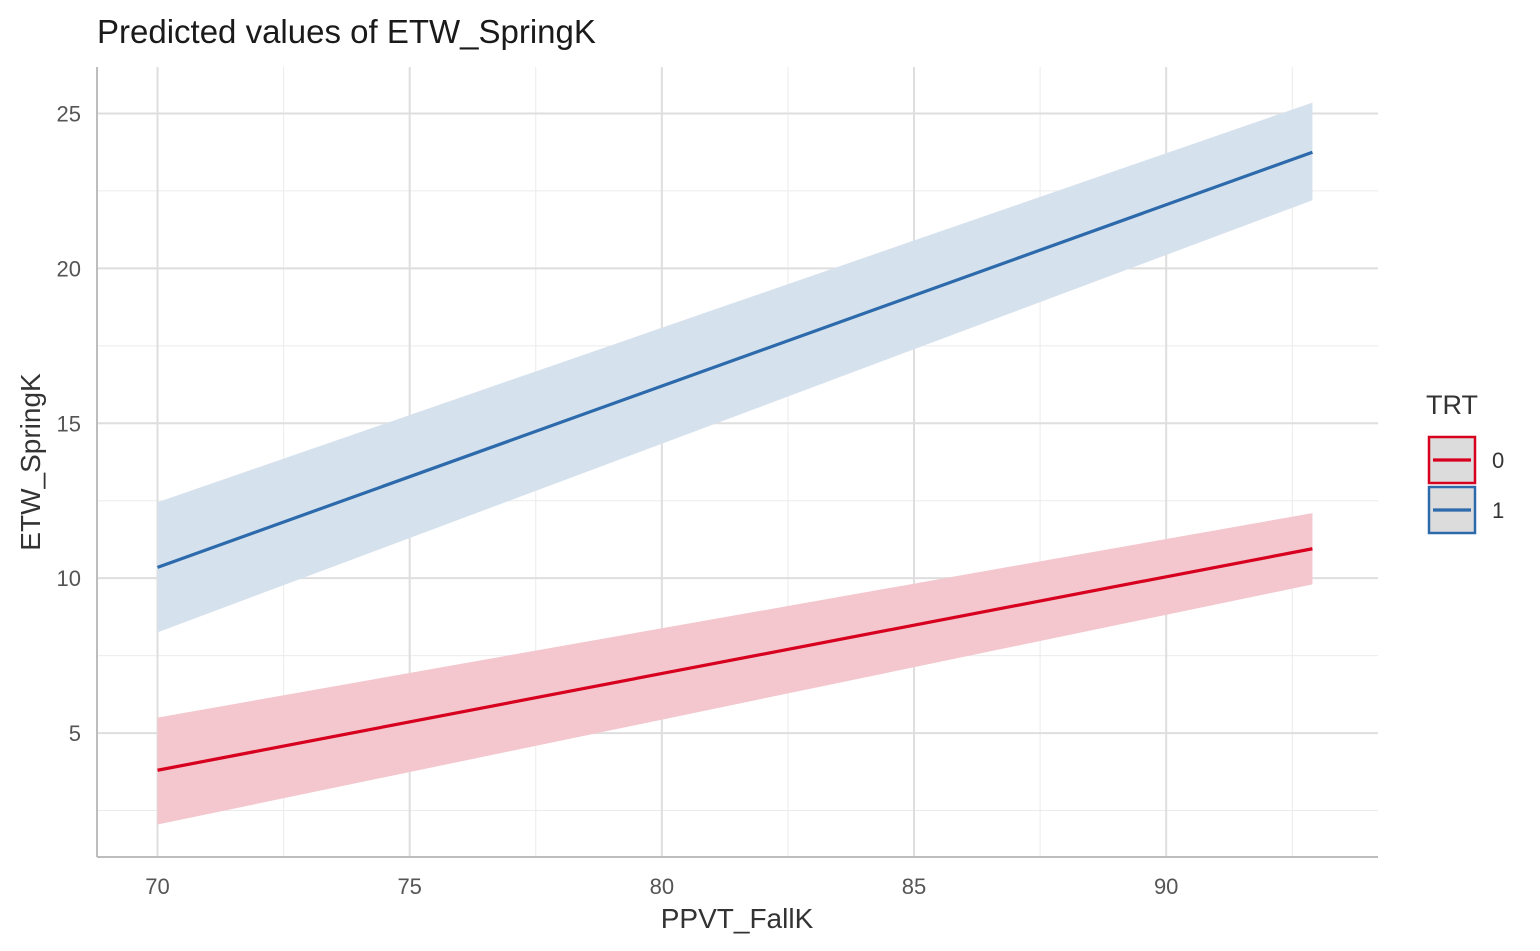  What do you see at coordinates (914, 886) in the screenshot?
I see `x-tick-label: 85` at bounding box center [914, 886].